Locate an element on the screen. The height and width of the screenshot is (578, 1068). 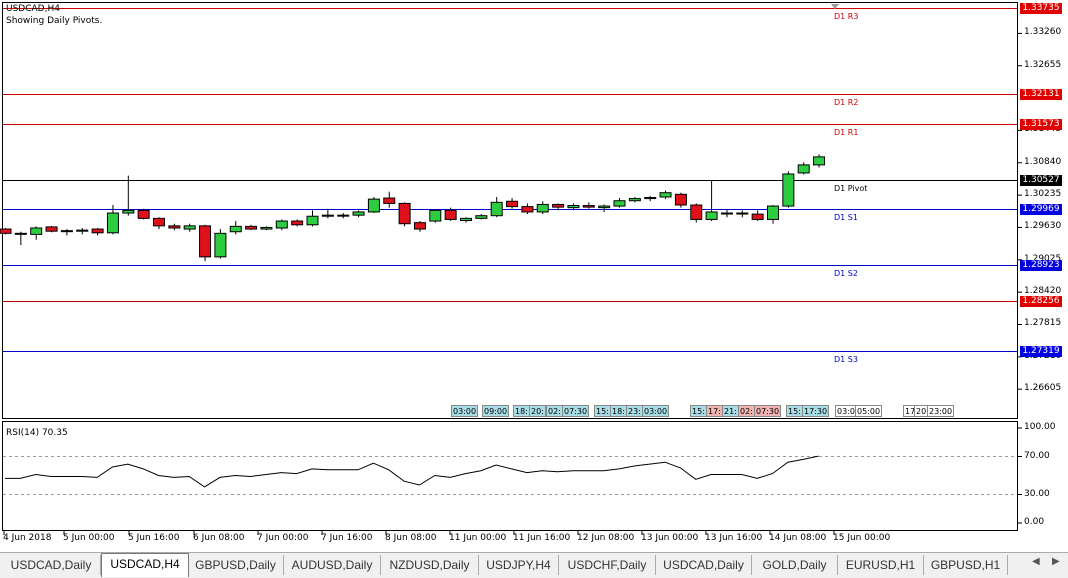
price-tick-label: 1.33260 is located at coordinates (1043, 32).